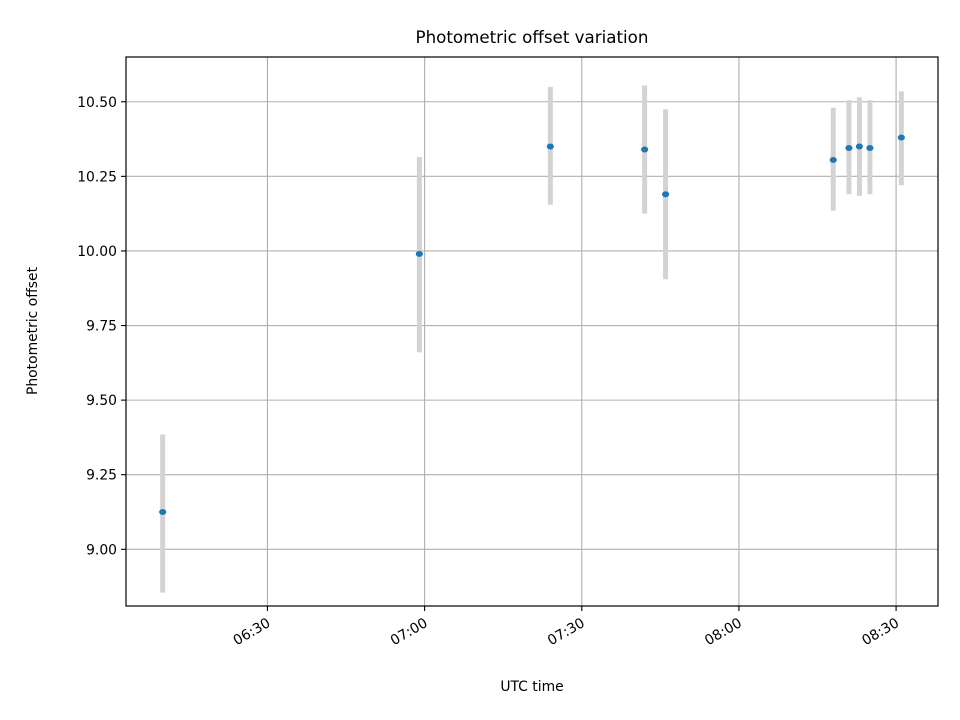 The height and width of the screenshot is (720, 960). Describe the element at coordinates (33, 330) in the screenshot. I see `y-axis-label: Photometric offset` at that location.